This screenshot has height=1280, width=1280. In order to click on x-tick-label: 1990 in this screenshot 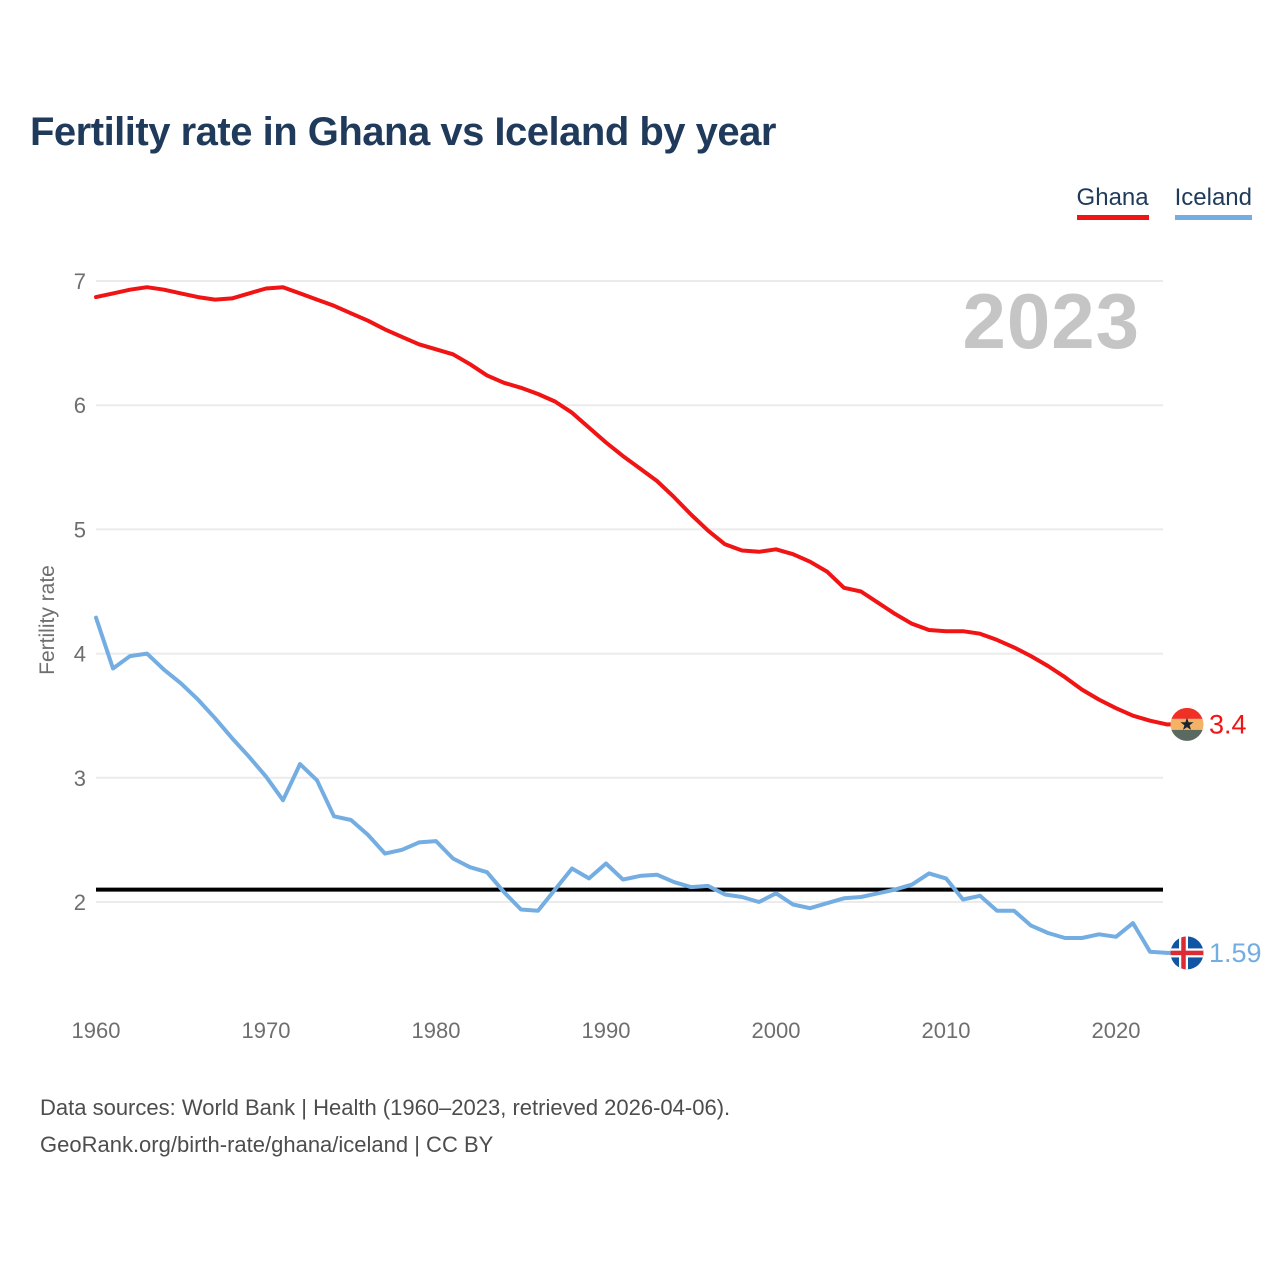, I will do `click(606, 1030)`.